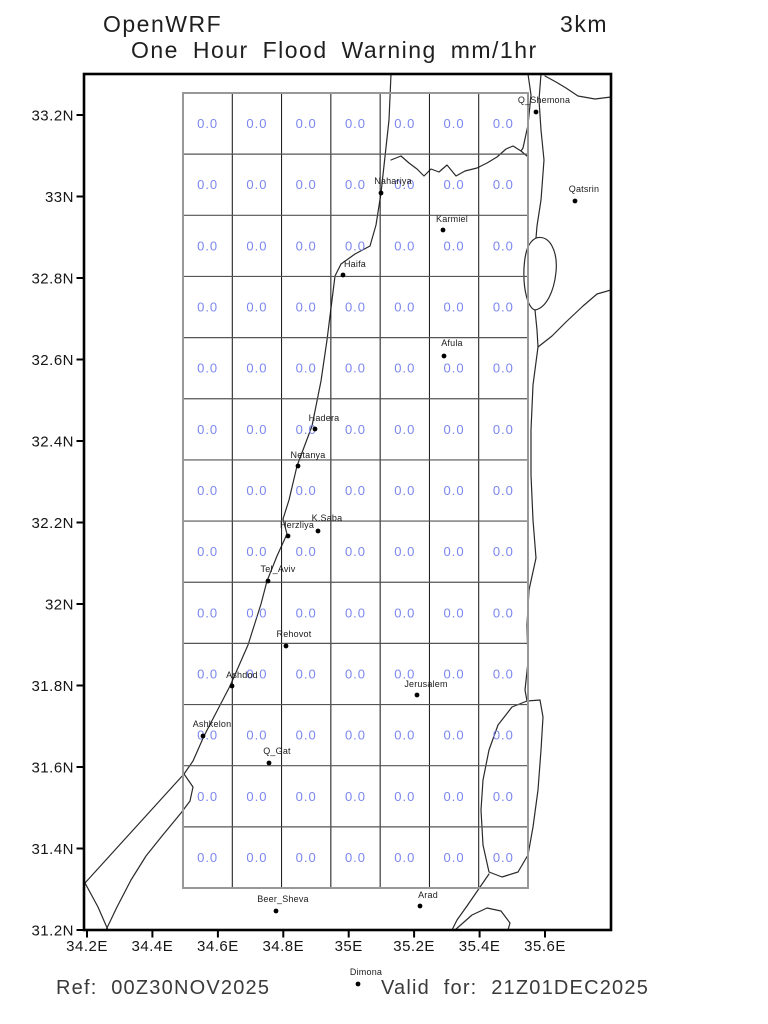 This screenshot has height=1024, width=768. Describe the element at coordinates (531, 505) in the screenshot. I see `jordan-river` at that location.